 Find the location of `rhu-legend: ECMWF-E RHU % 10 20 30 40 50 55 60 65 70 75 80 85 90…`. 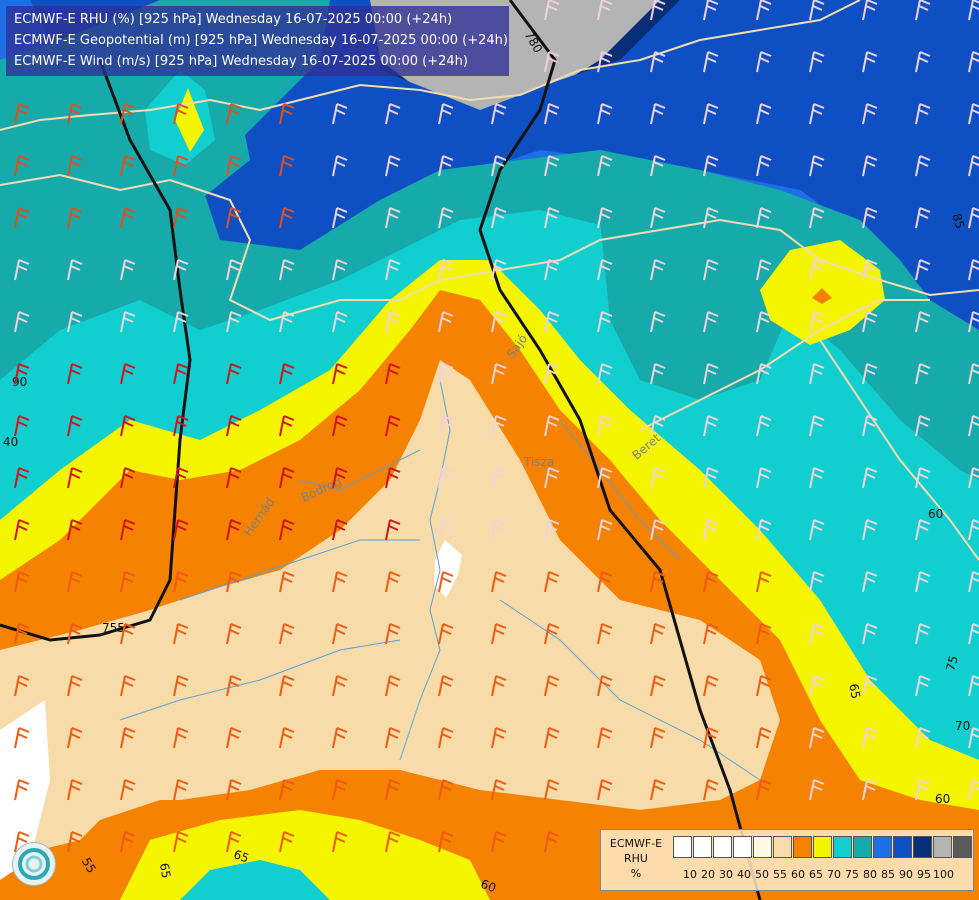

rhu-legend: ECMWF-E RHU % 10 20 30 40 50 55 60 65 70 75 80 85 90… is located at coordinates (787, 860).